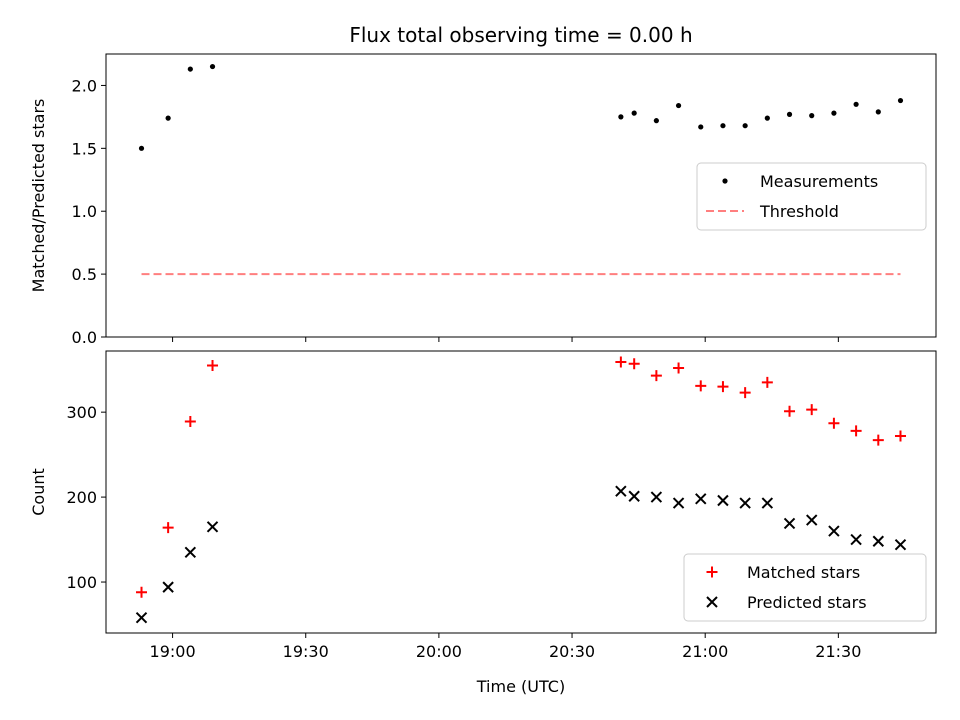  I want to click on legend-label: Threshold, so click(799, 211).